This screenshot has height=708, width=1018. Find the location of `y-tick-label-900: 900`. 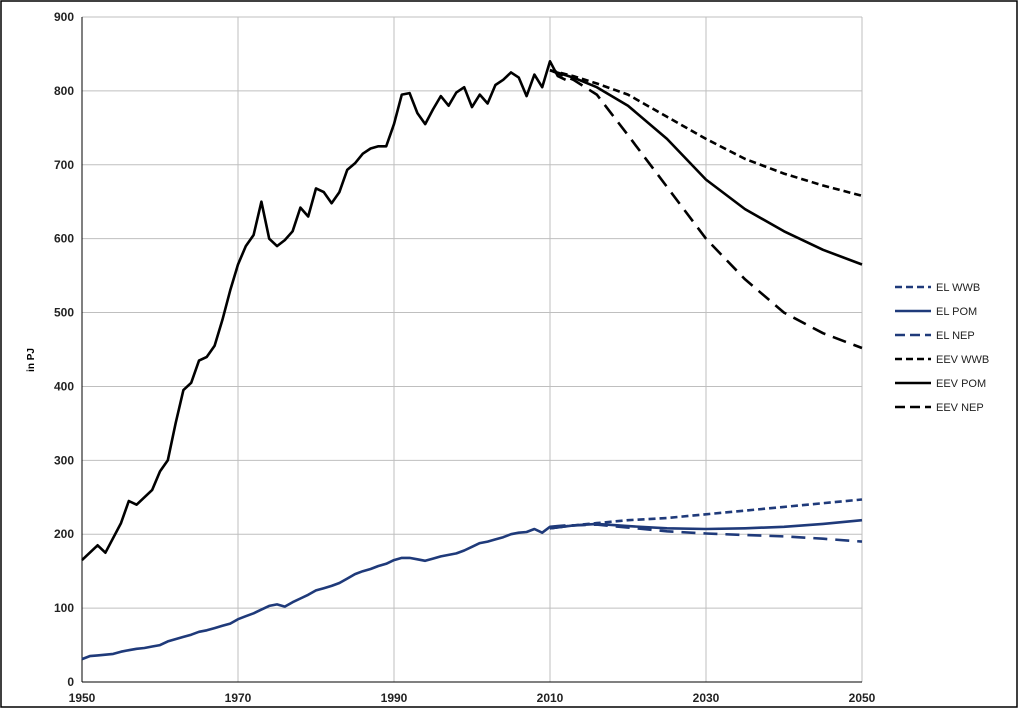

y-tick-label-900: 900 is located at coordinates (64, 17).